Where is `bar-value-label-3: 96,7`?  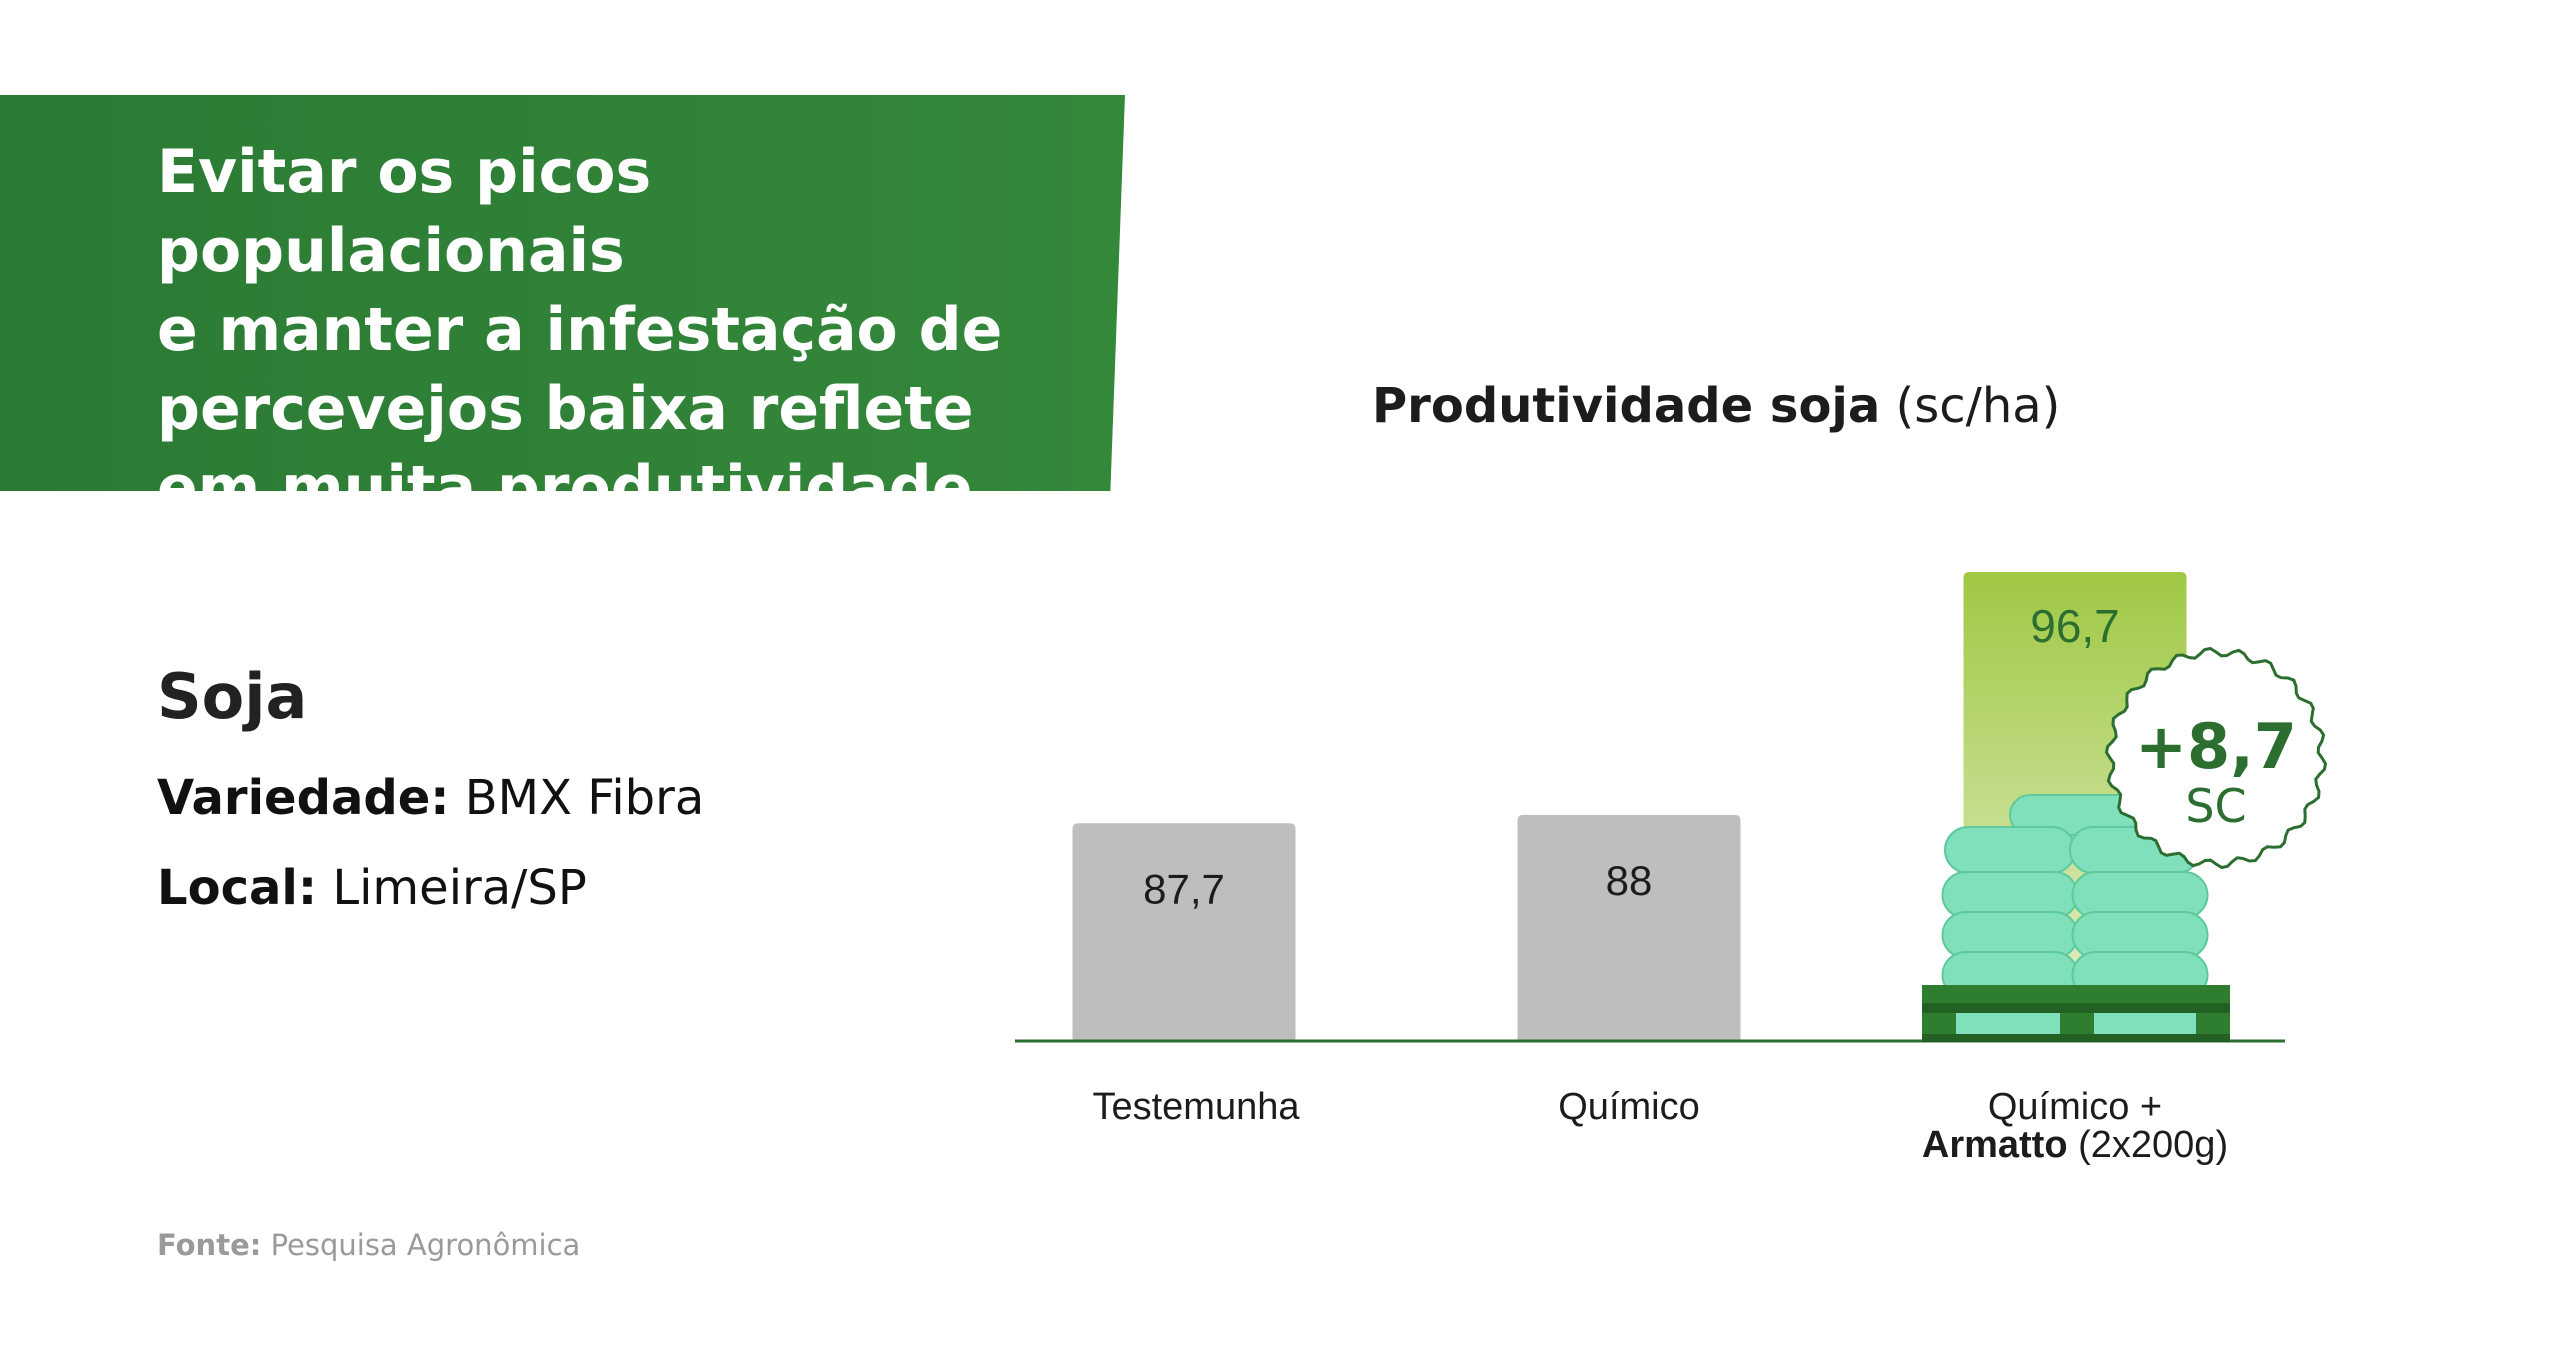 bar-value-label-3: 96,7 is located at coordinates (2075, 626).